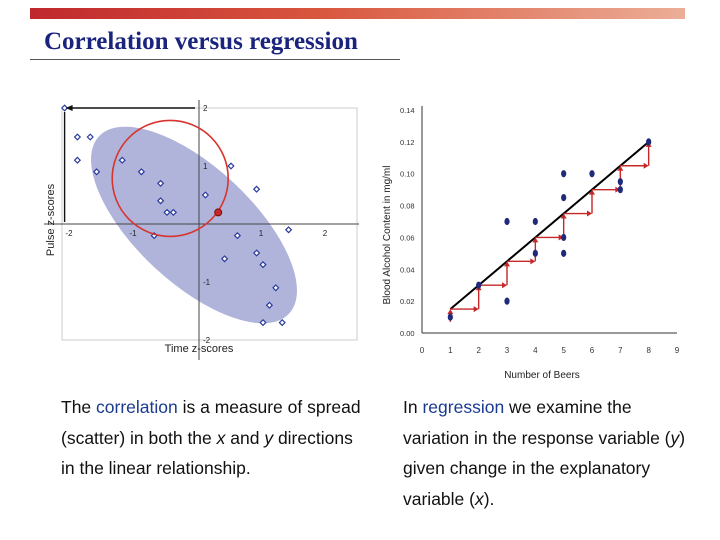  I want to click on regression-x-axis-label: Number of Beers, so click(542, 375).